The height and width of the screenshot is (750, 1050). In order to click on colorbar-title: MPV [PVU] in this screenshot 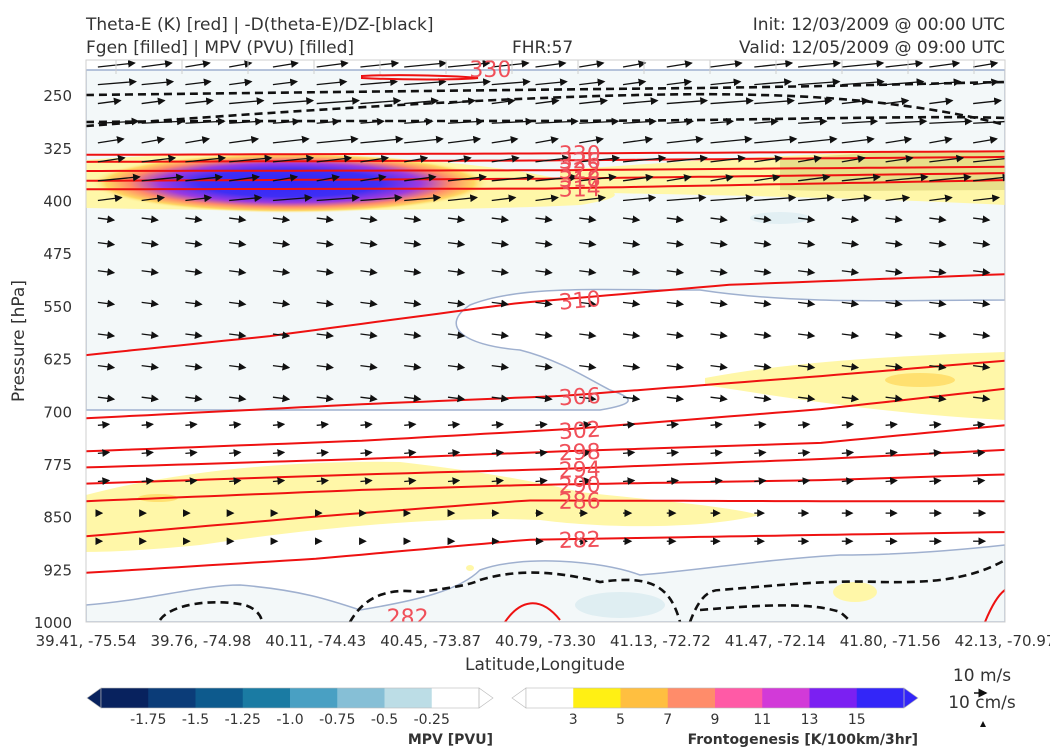, I will do `click(450, 740)`.